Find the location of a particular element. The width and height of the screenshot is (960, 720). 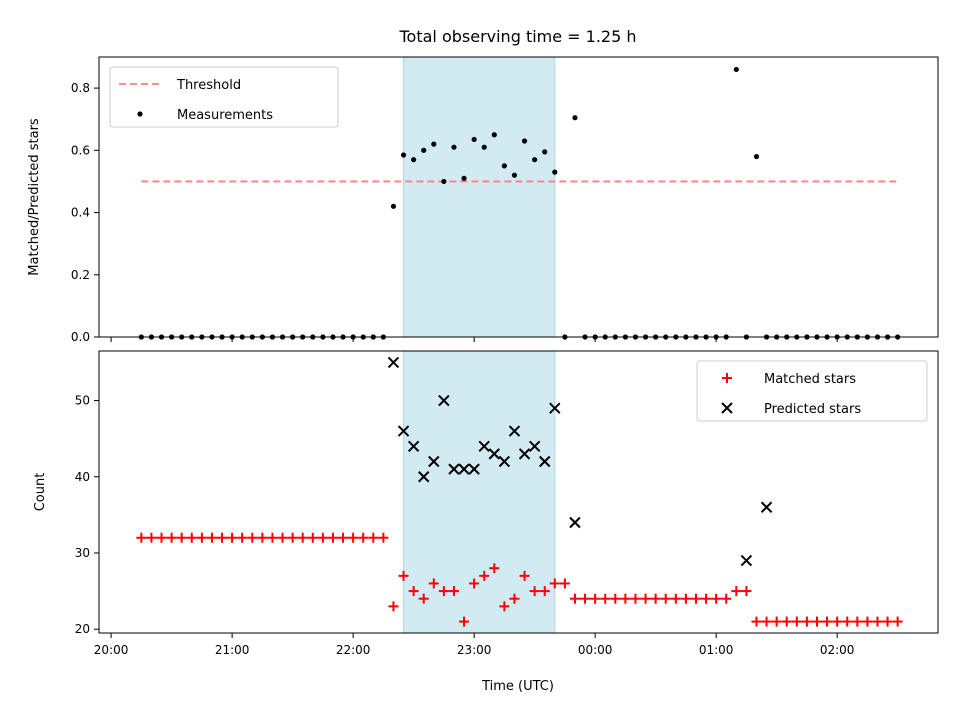

x-tick-label: 23:00 is located at coordinates (474, 650).